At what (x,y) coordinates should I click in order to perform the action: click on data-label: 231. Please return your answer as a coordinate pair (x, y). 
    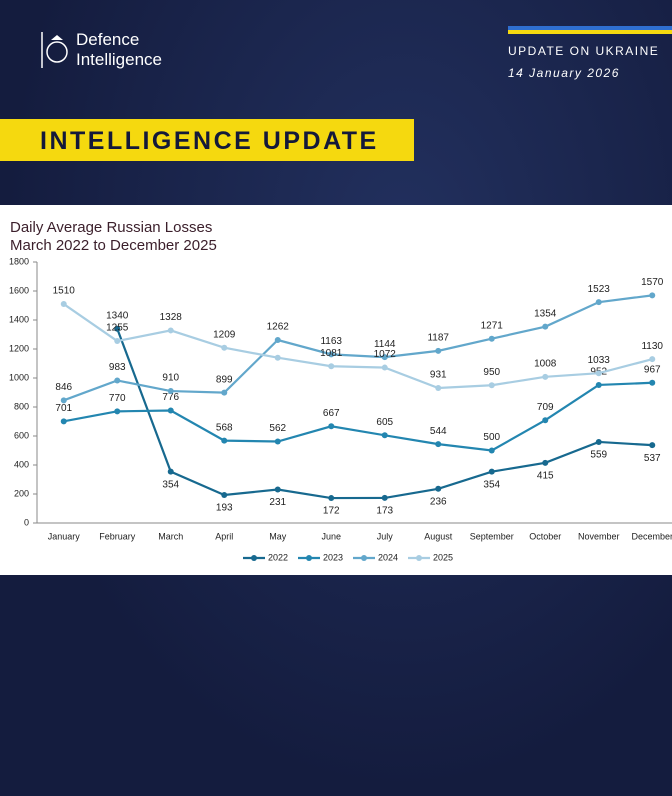
    Looking at the image, I should click on (277, 502).